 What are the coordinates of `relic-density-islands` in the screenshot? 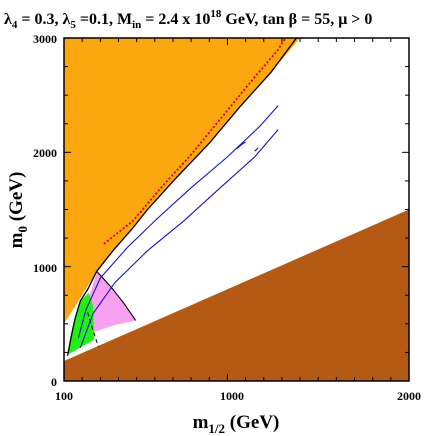 It's located at (247, 146).